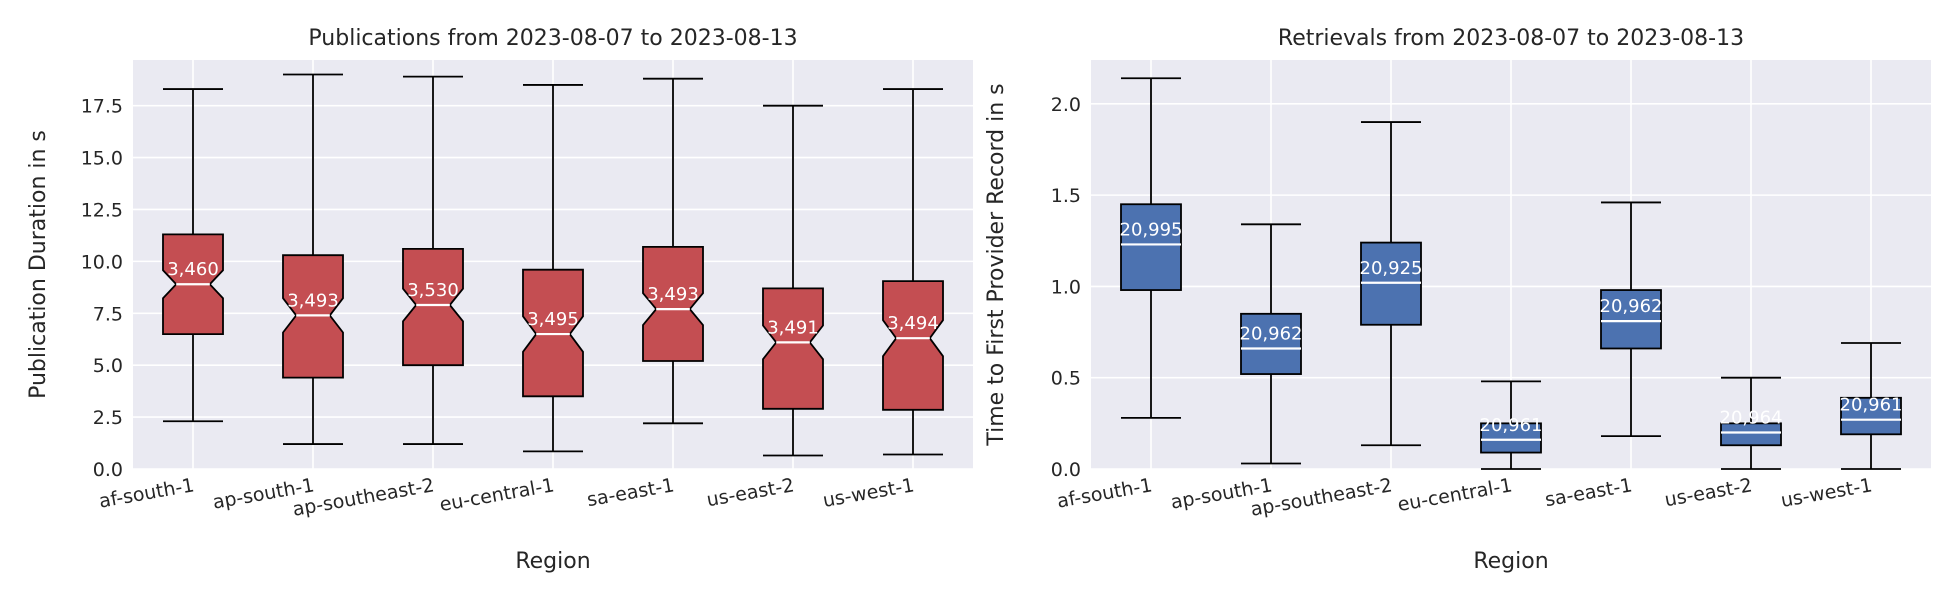 This screenshot has width=1950, height=605. I want to click on sample-count-label: 20,995, so click(1151, 229).